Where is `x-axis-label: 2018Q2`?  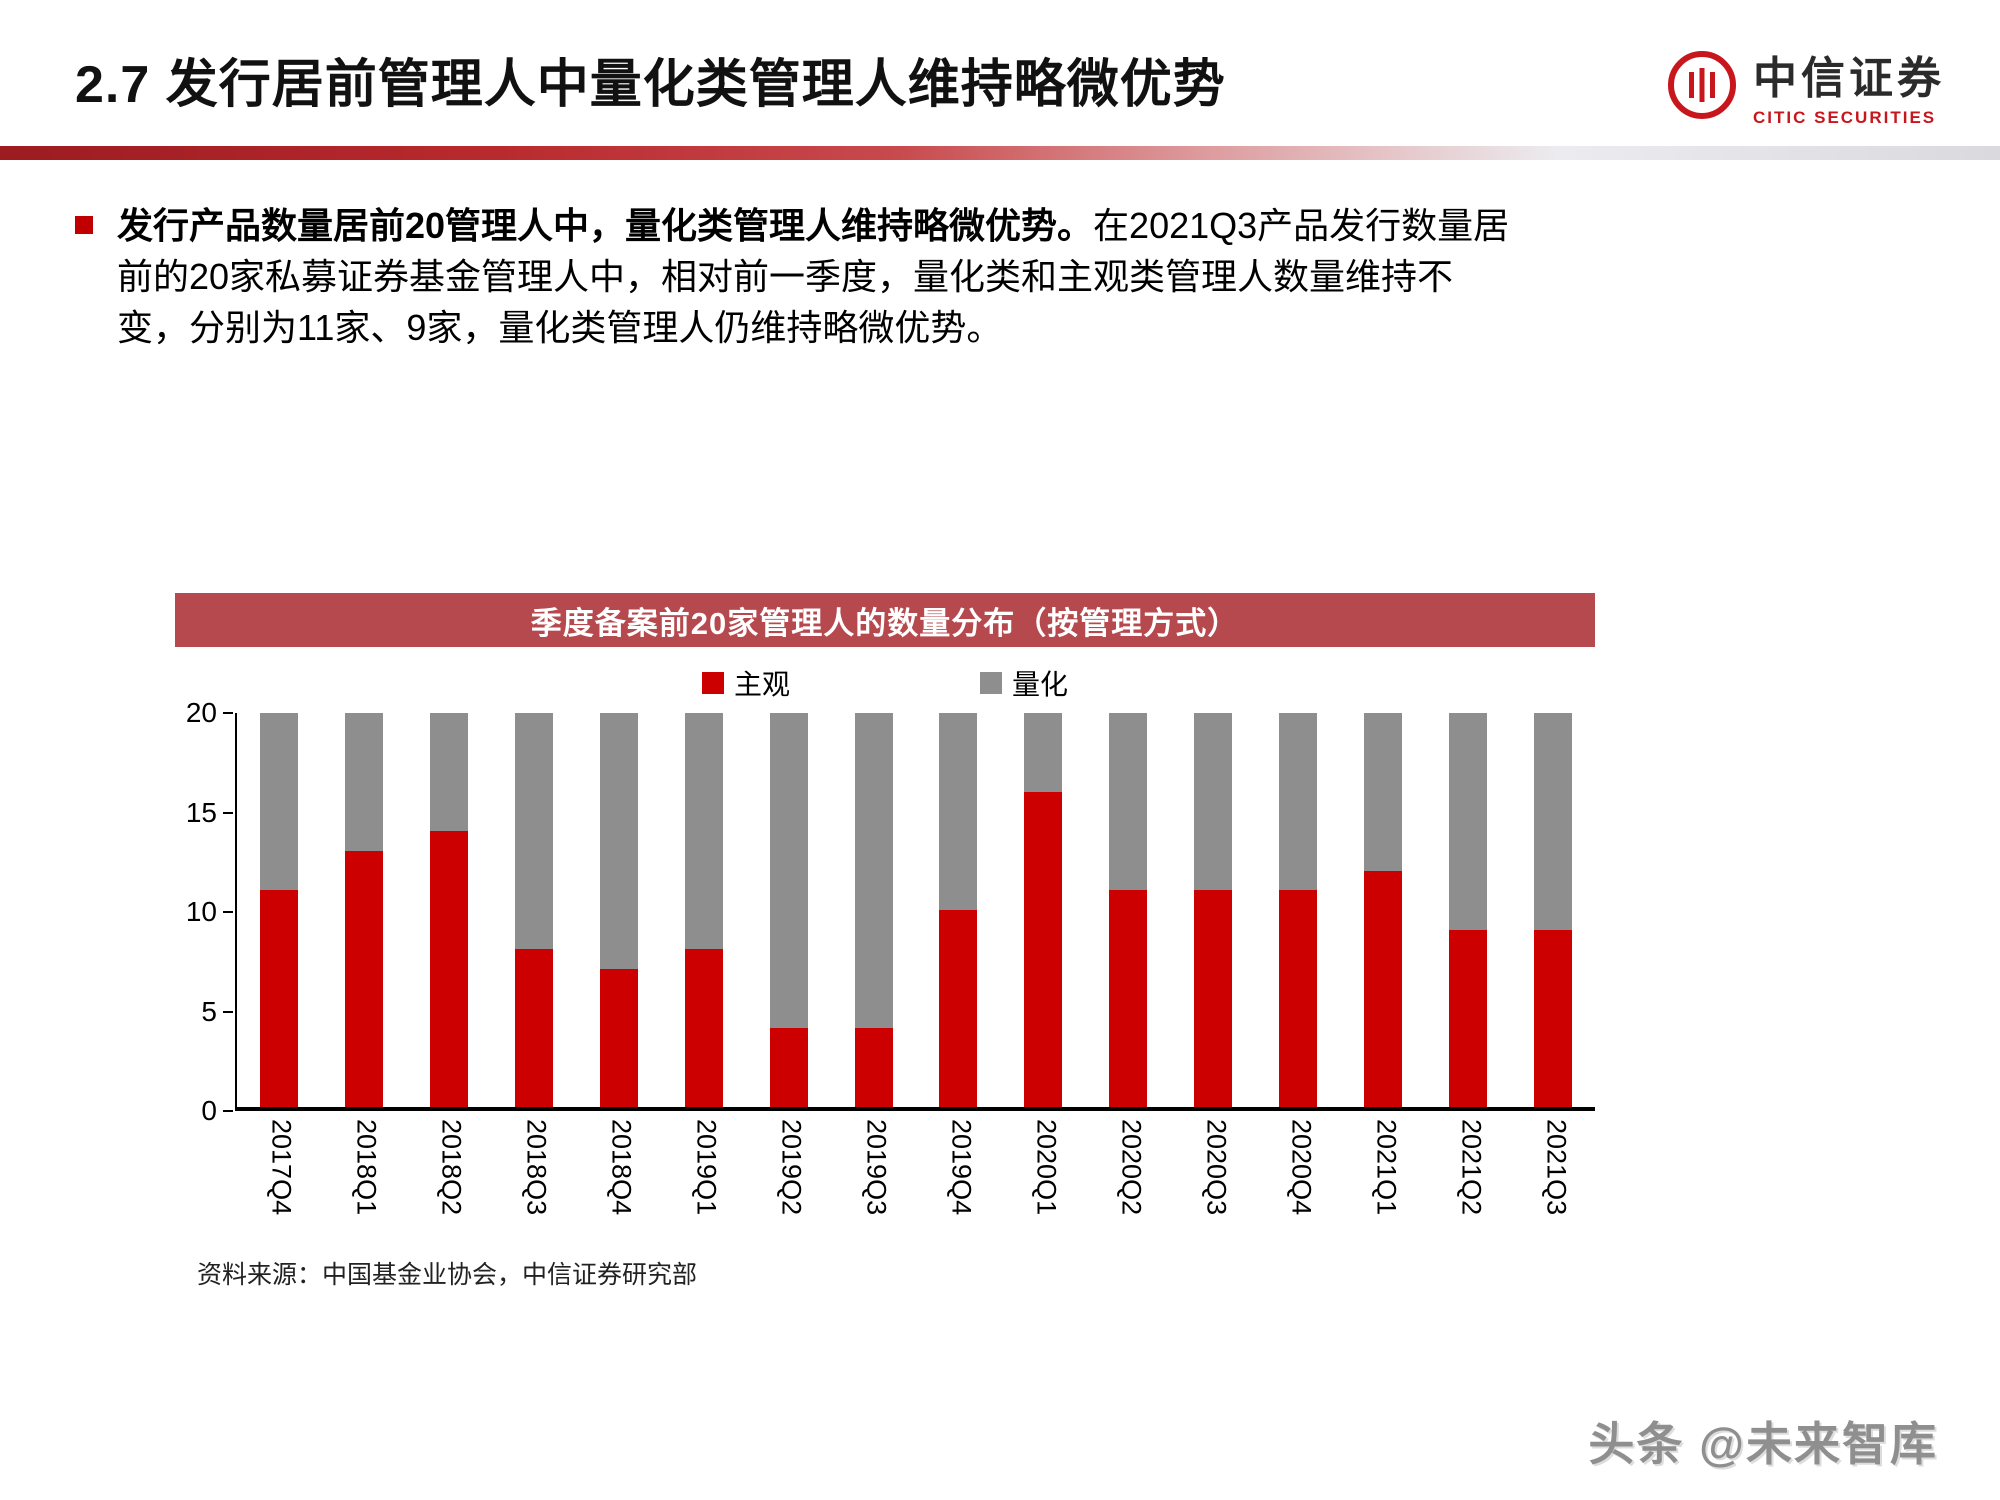
x-axis-label: 2018Q2 is located at coordinates (451, 1167).